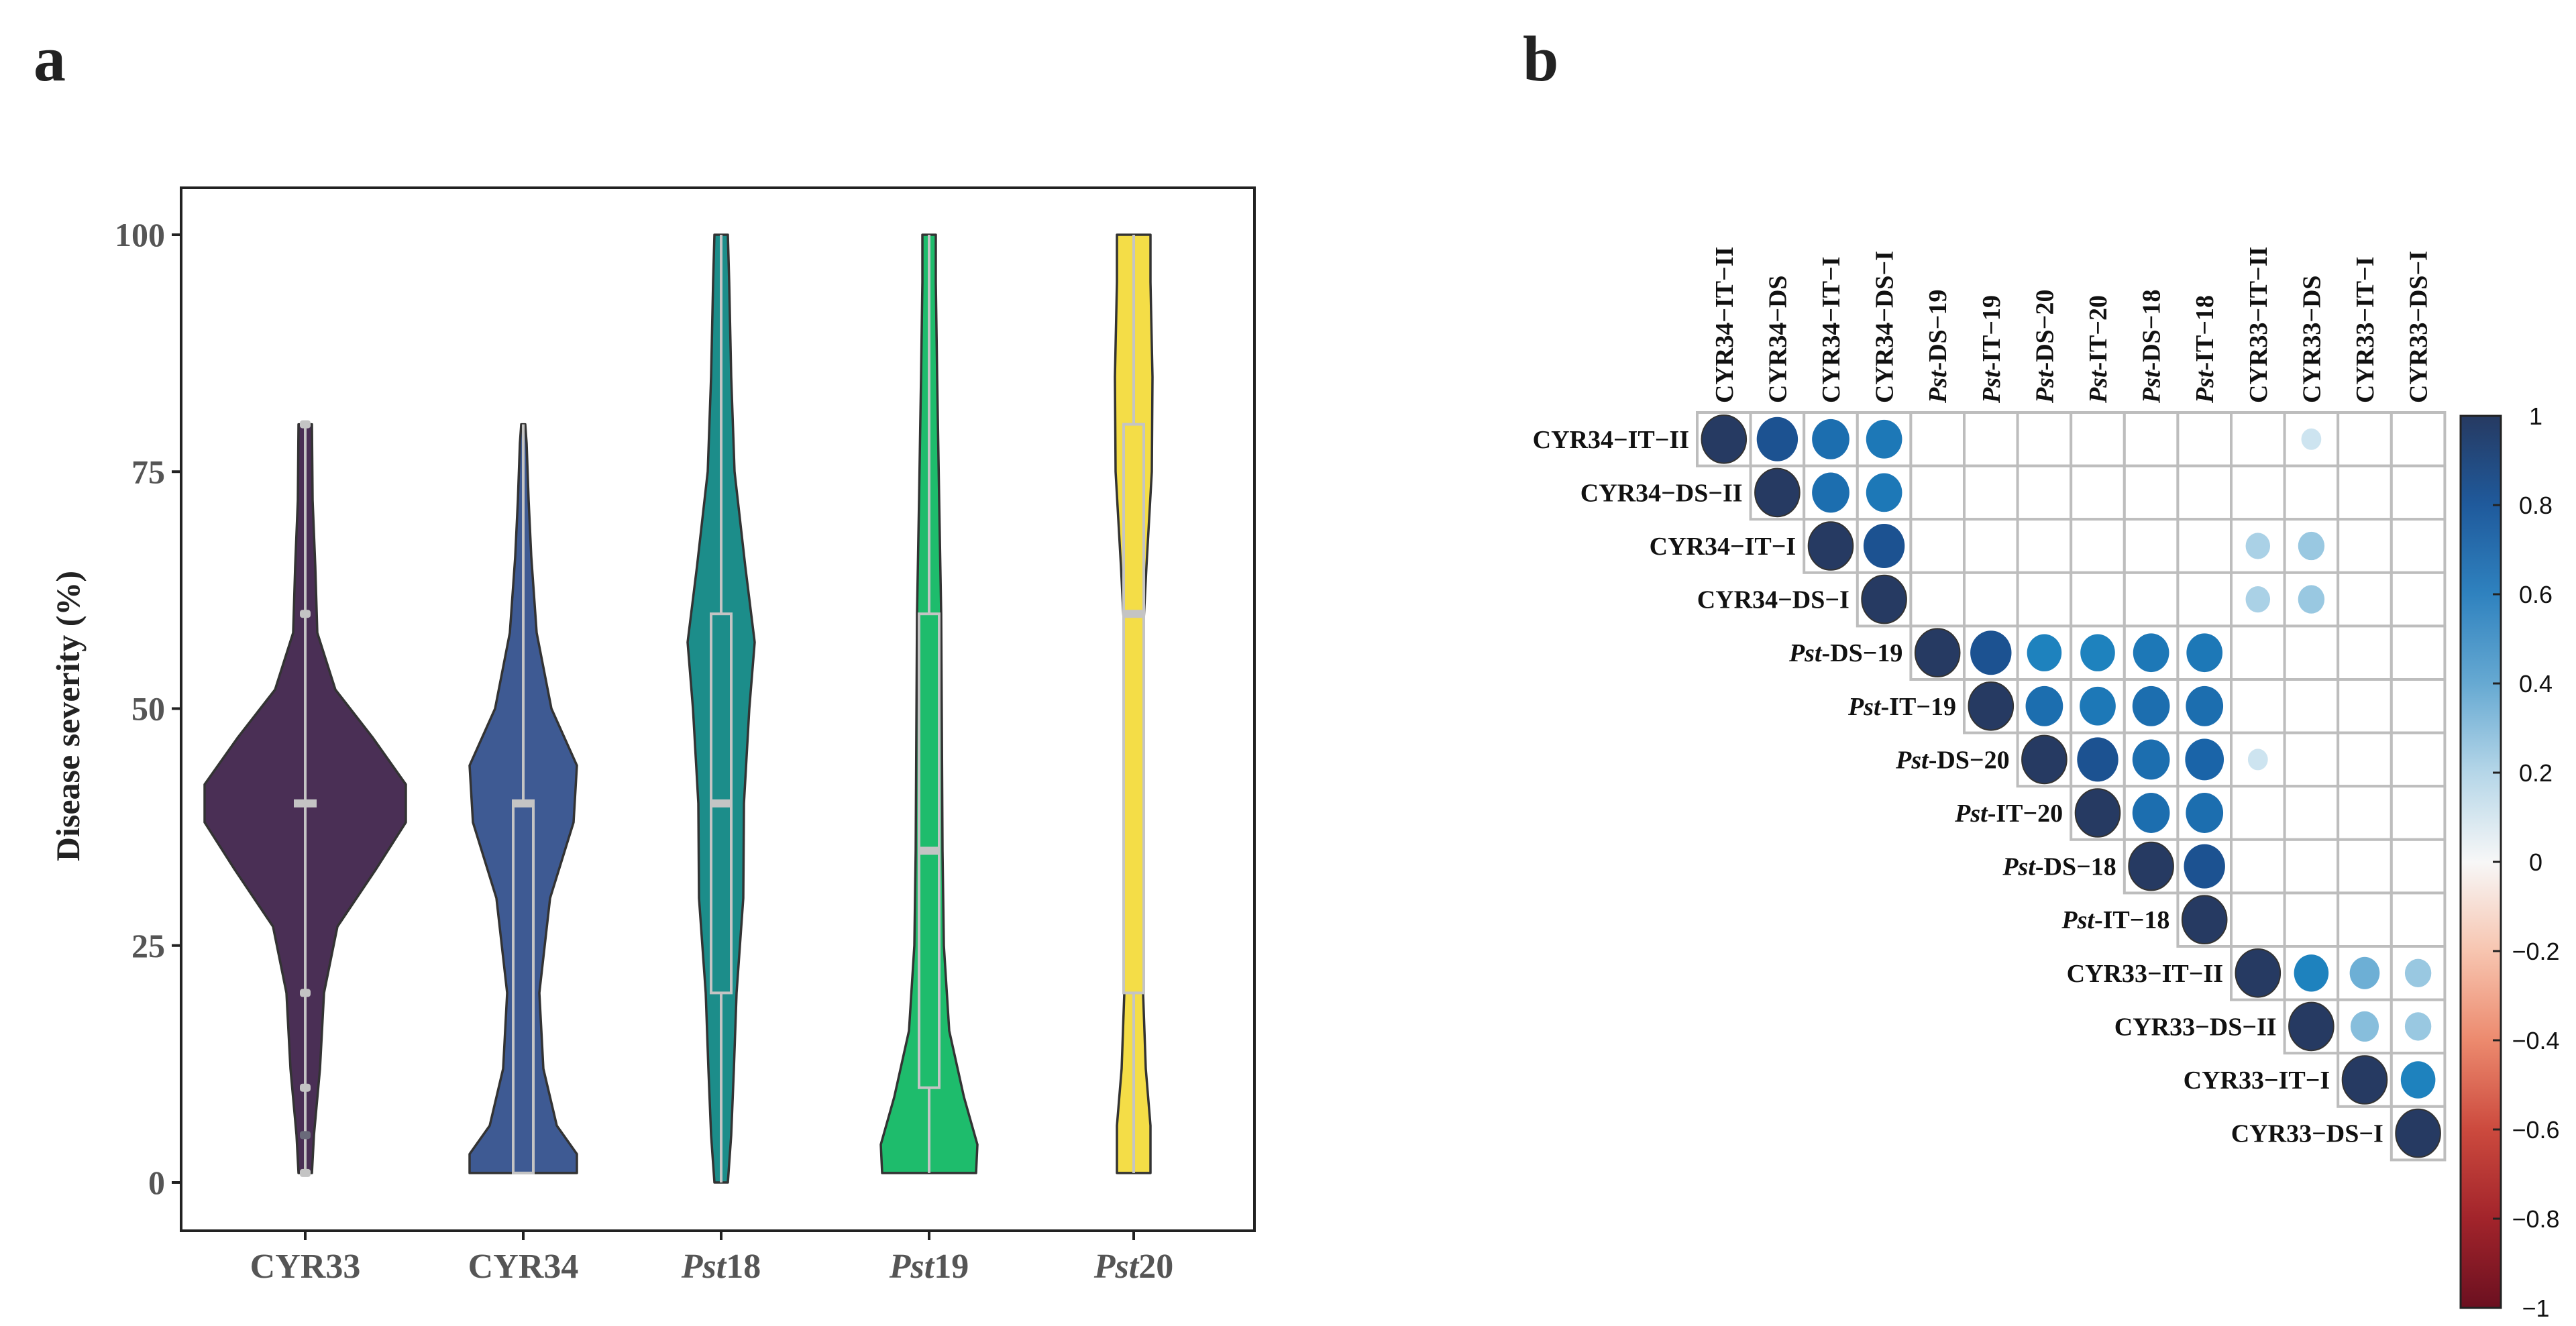  Describe the element at coordinates (305, 804) in the screenshot. I see `median-CYR33` at that location.